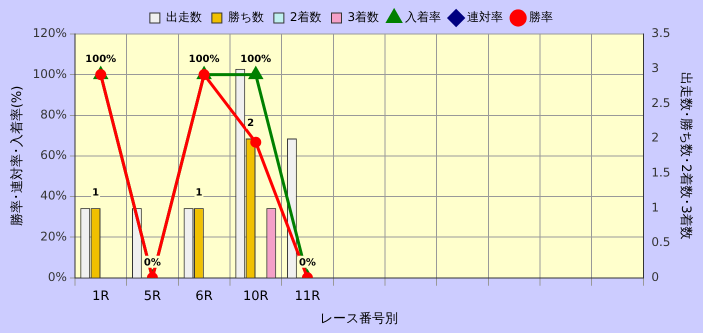 This screenshot has width=703, height=333. I want to click on y-tick-label: 0%, so click(57, 277).